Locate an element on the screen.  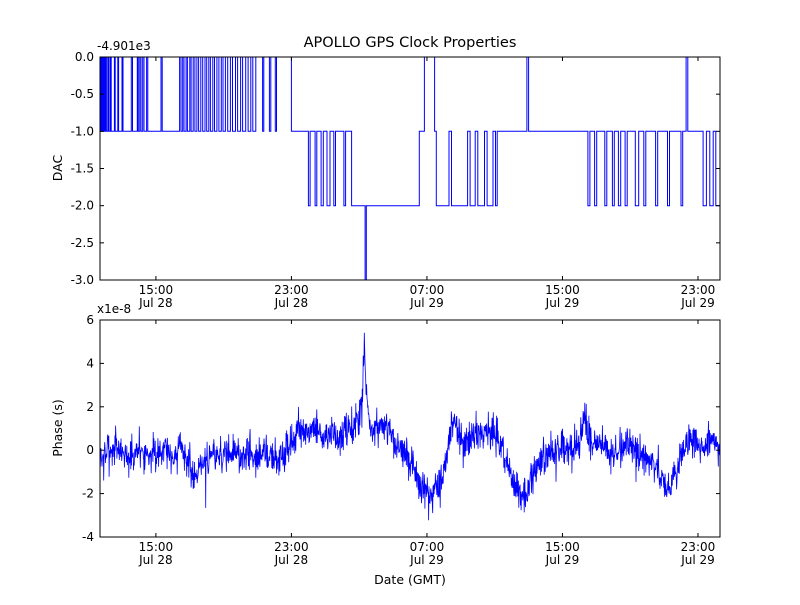
x-axis-label: Date (GMT) is located at coordinates (410, 579).